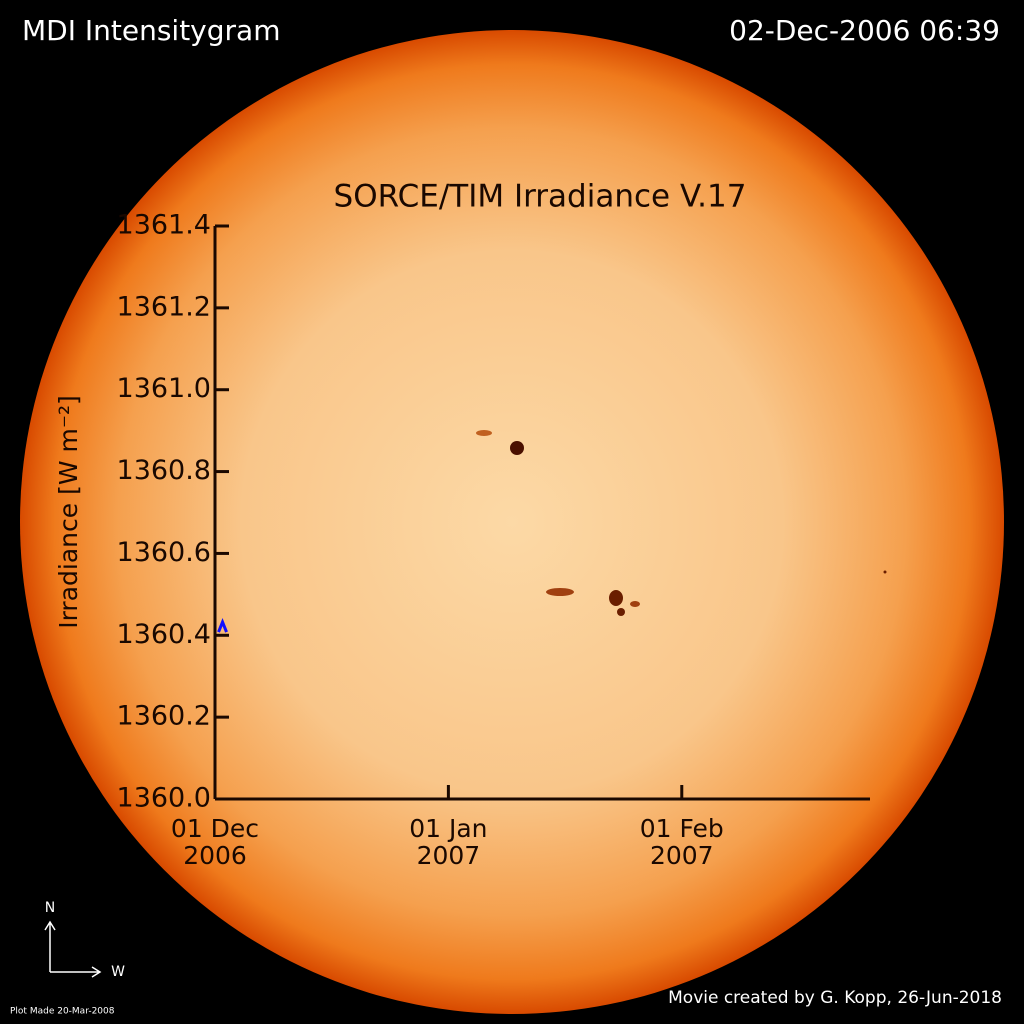 The image size is (1024, 1024). I want to click on y-tick-label: 1361.2, so click(164, 306).